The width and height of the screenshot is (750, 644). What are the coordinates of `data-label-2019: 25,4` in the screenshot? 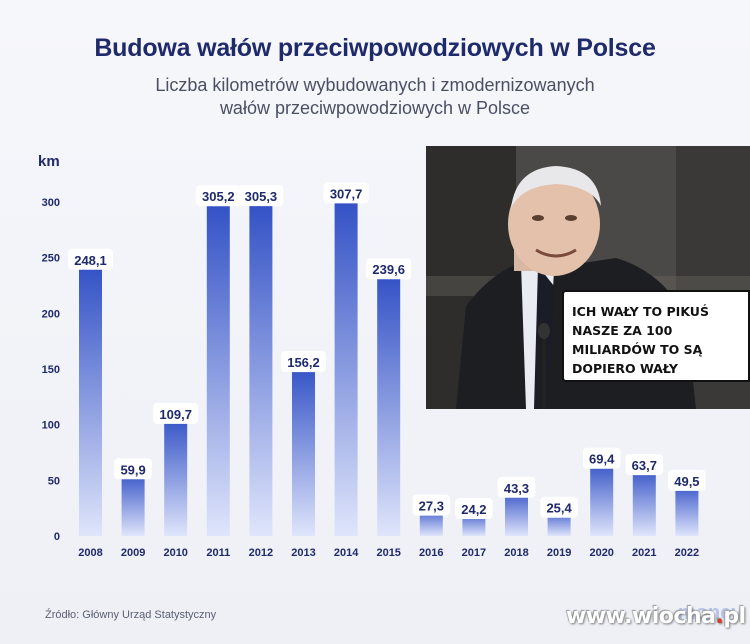 It's located at (559, 508).